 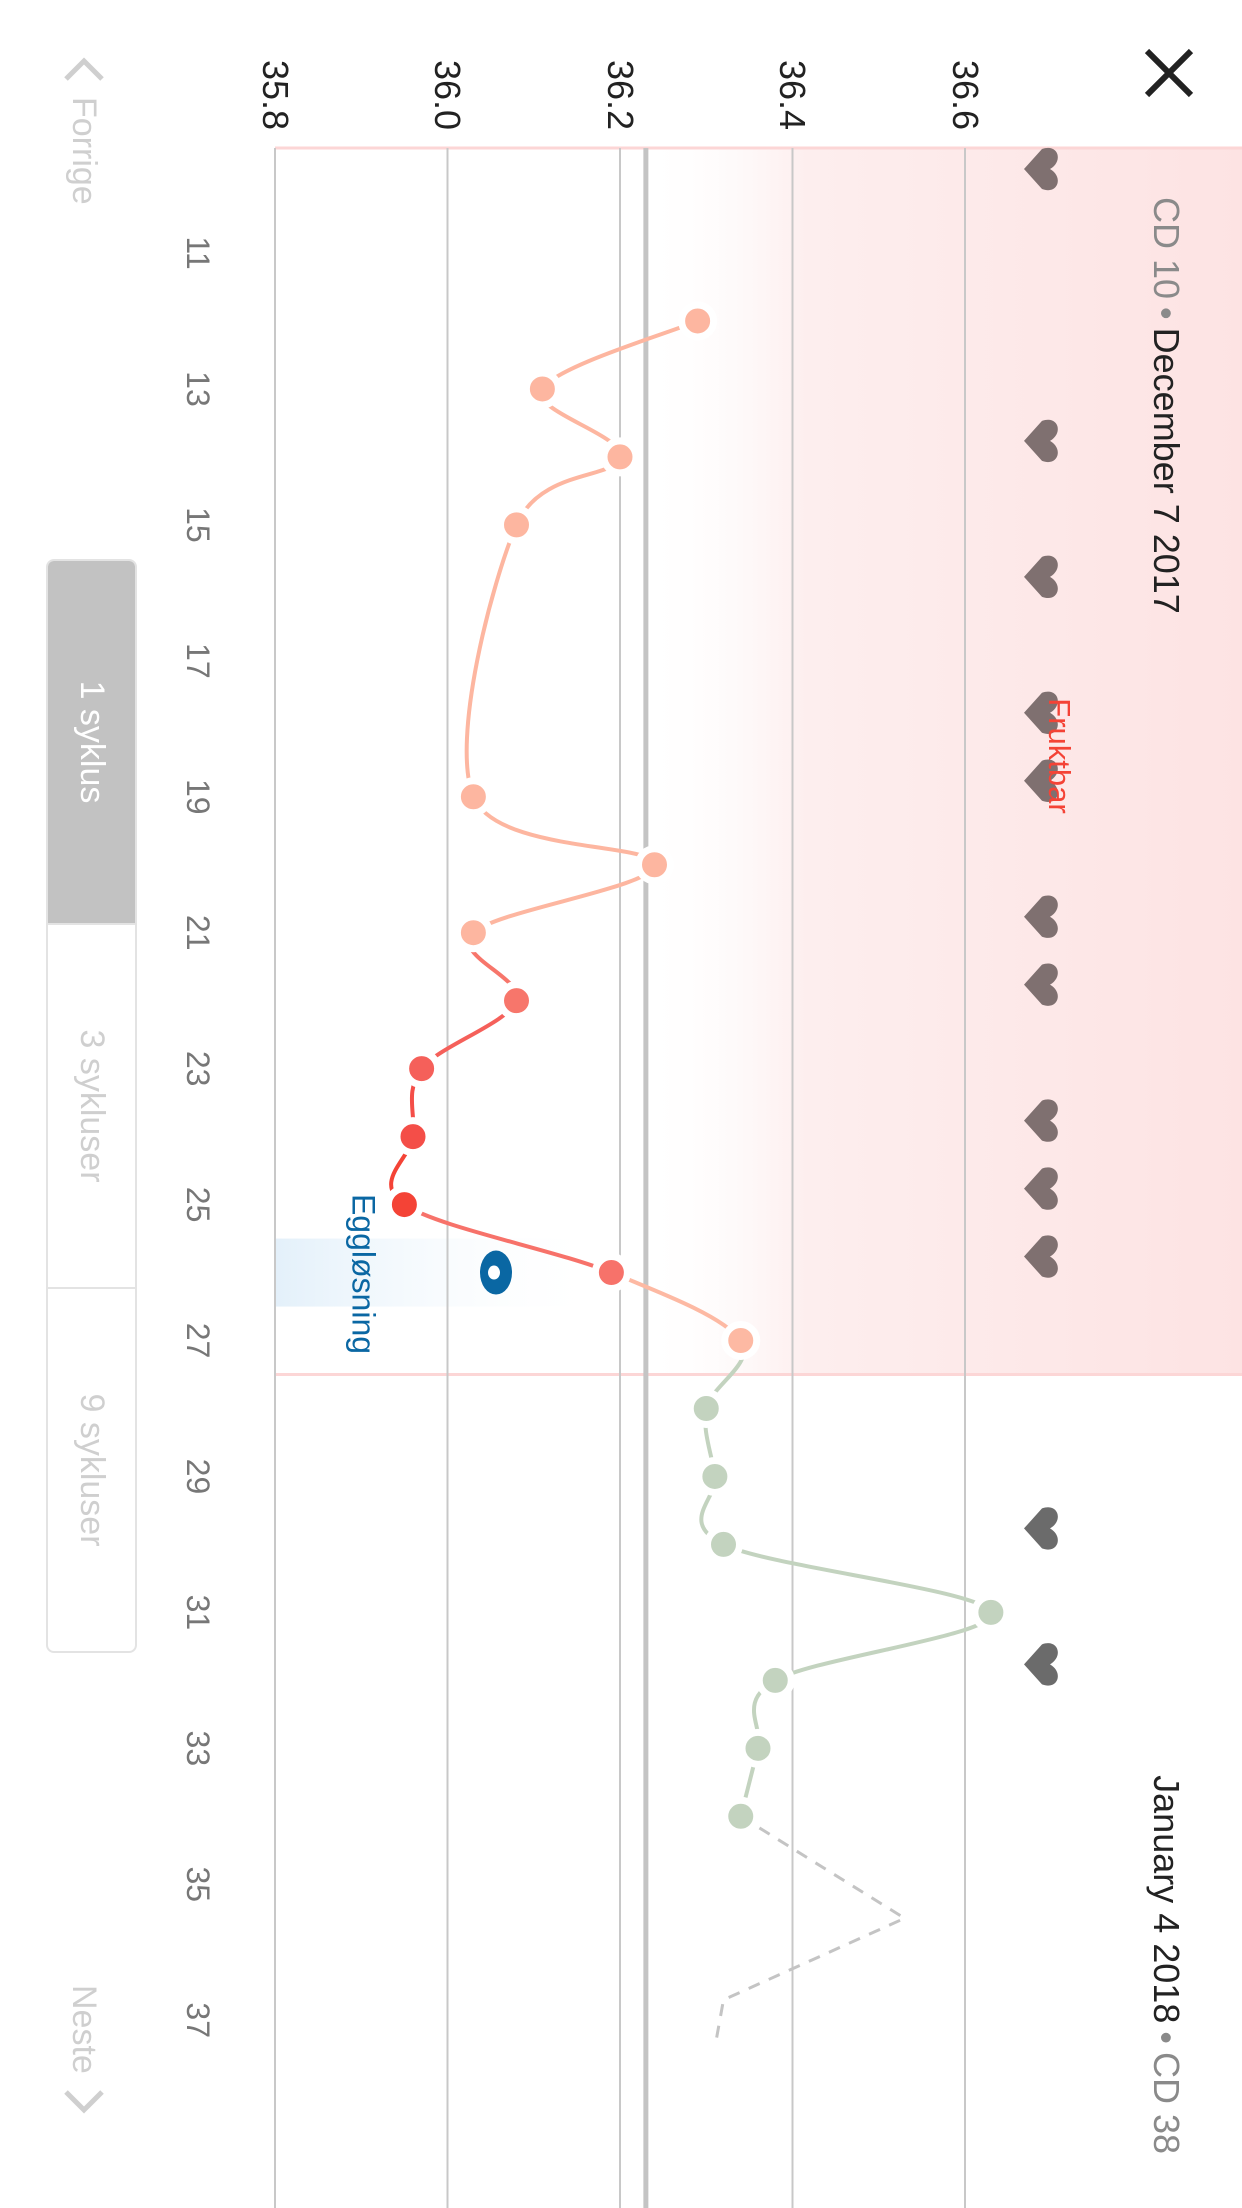 I want to click on x-tick-label: 23, so click(x=198, y=1068).